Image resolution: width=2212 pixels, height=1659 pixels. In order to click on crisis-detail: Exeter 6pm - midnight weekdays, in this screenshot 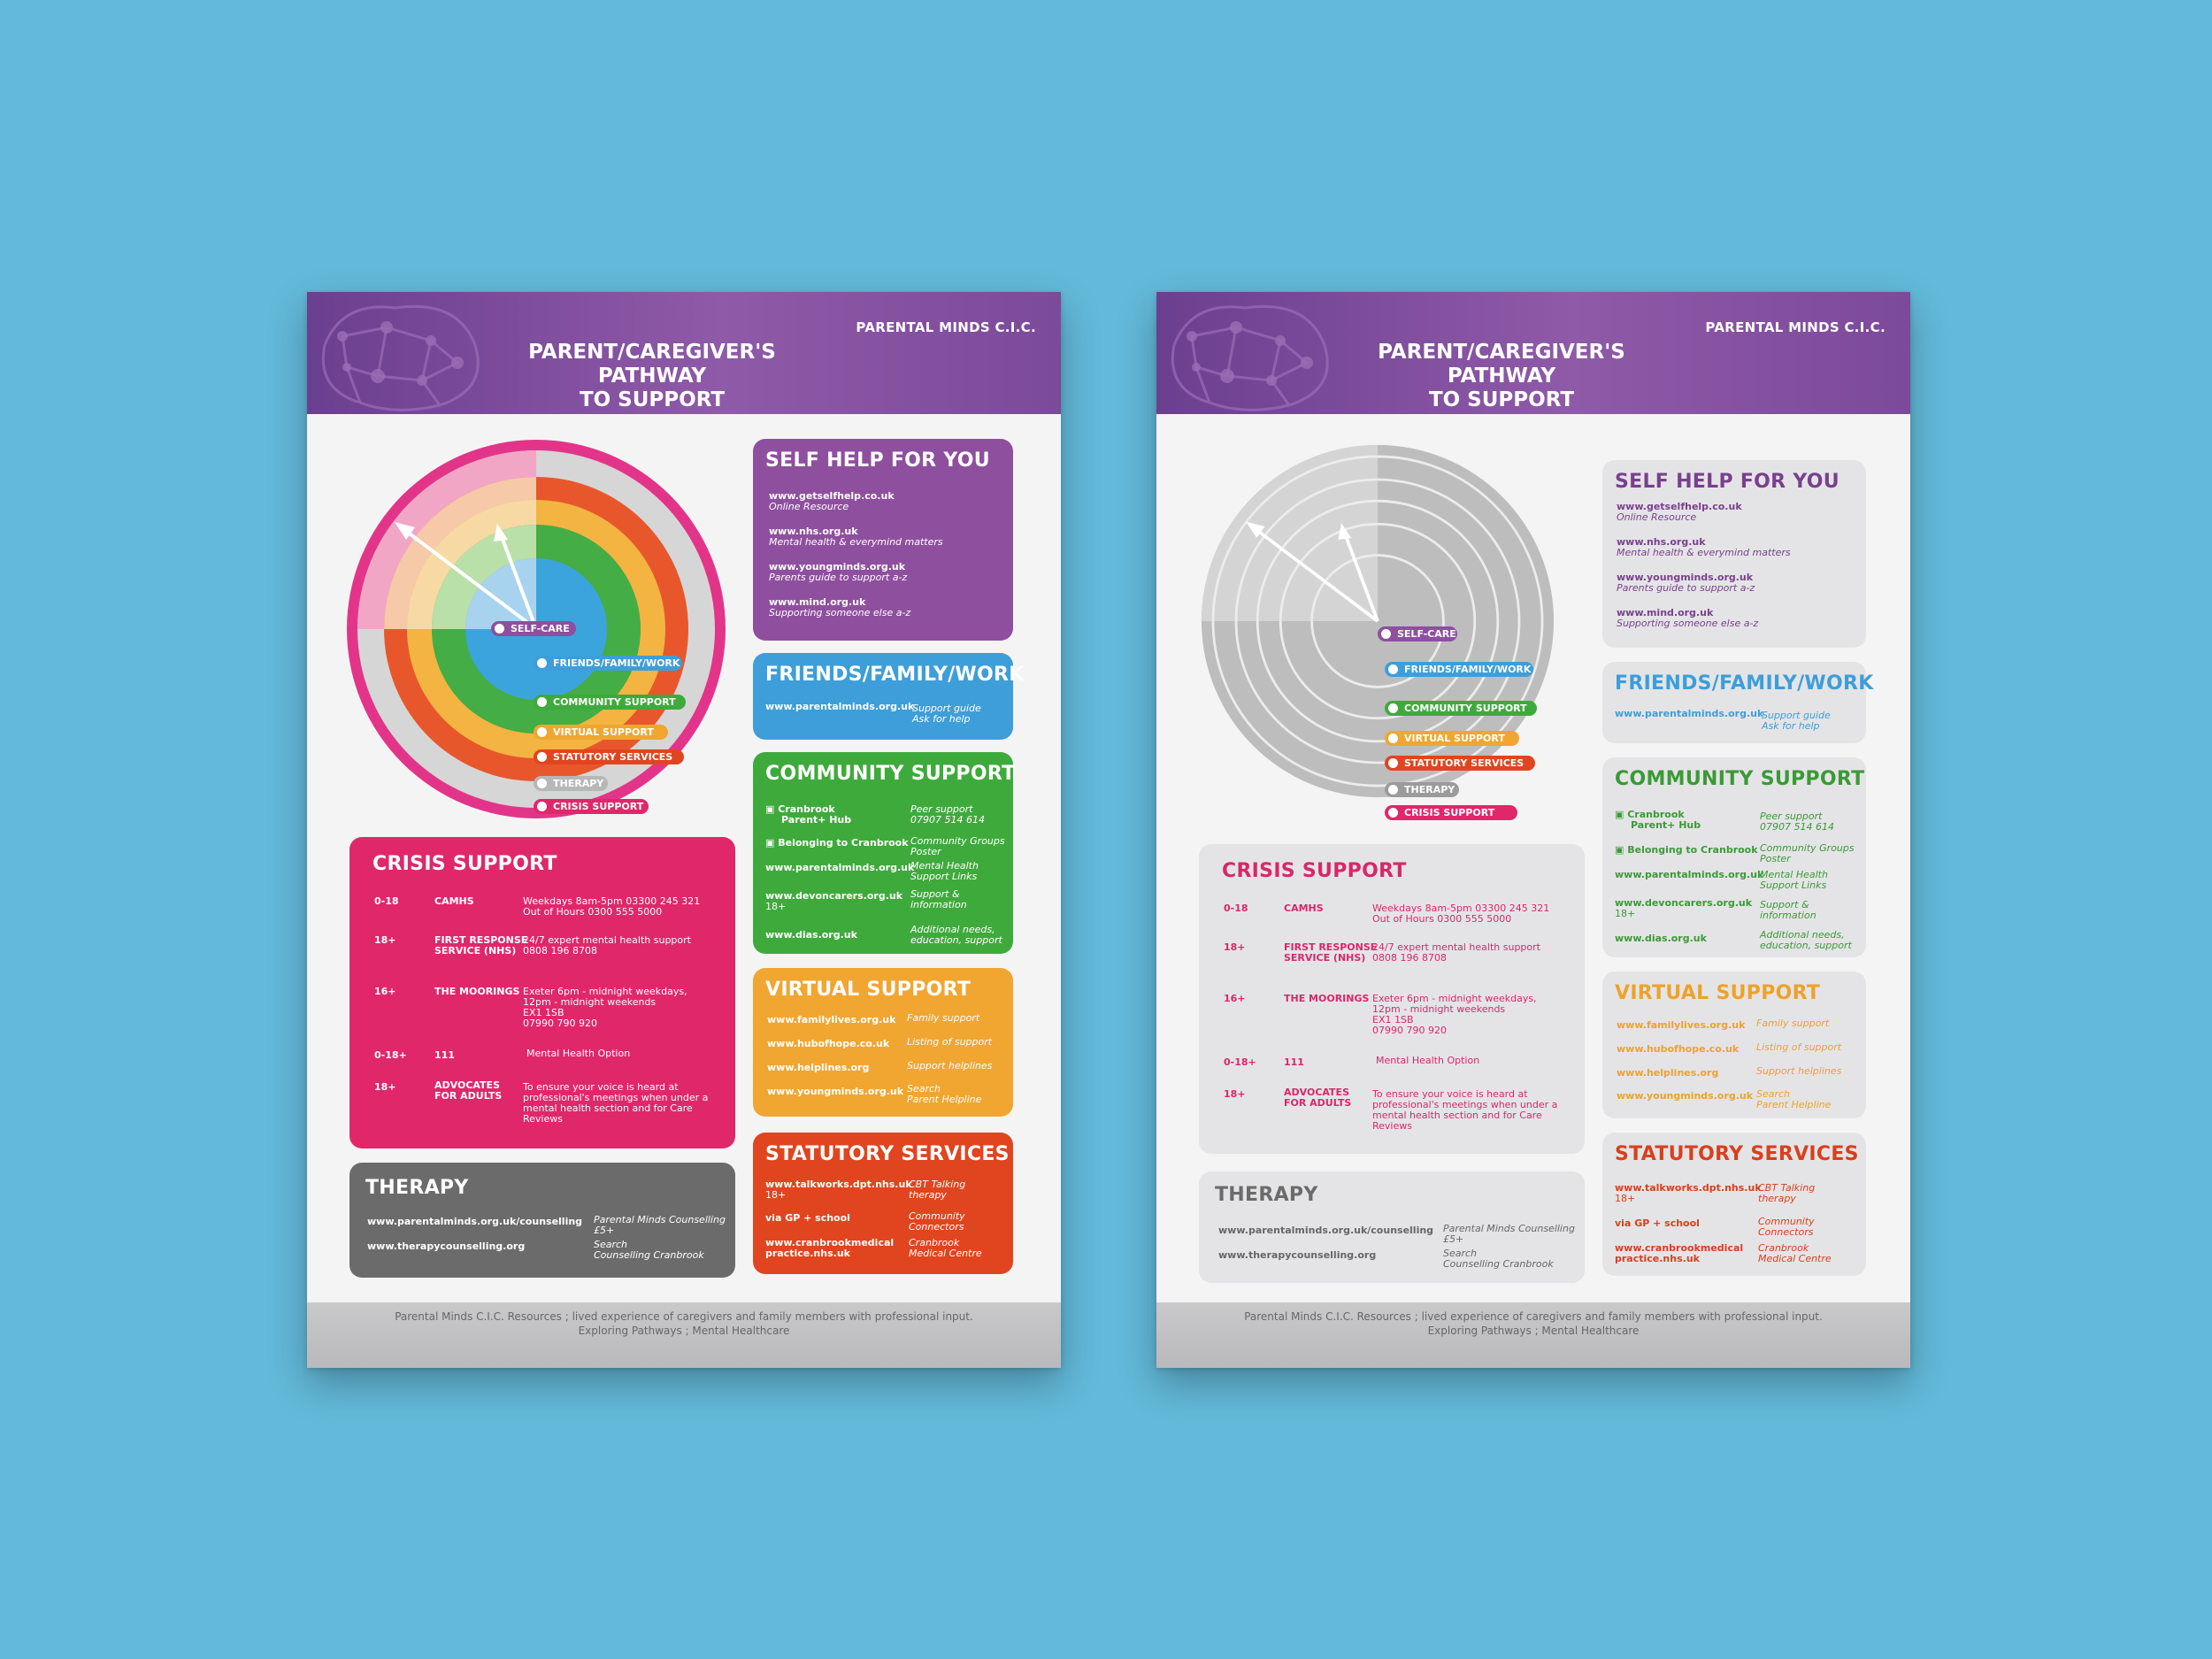, I will do `click(605, 992)`.